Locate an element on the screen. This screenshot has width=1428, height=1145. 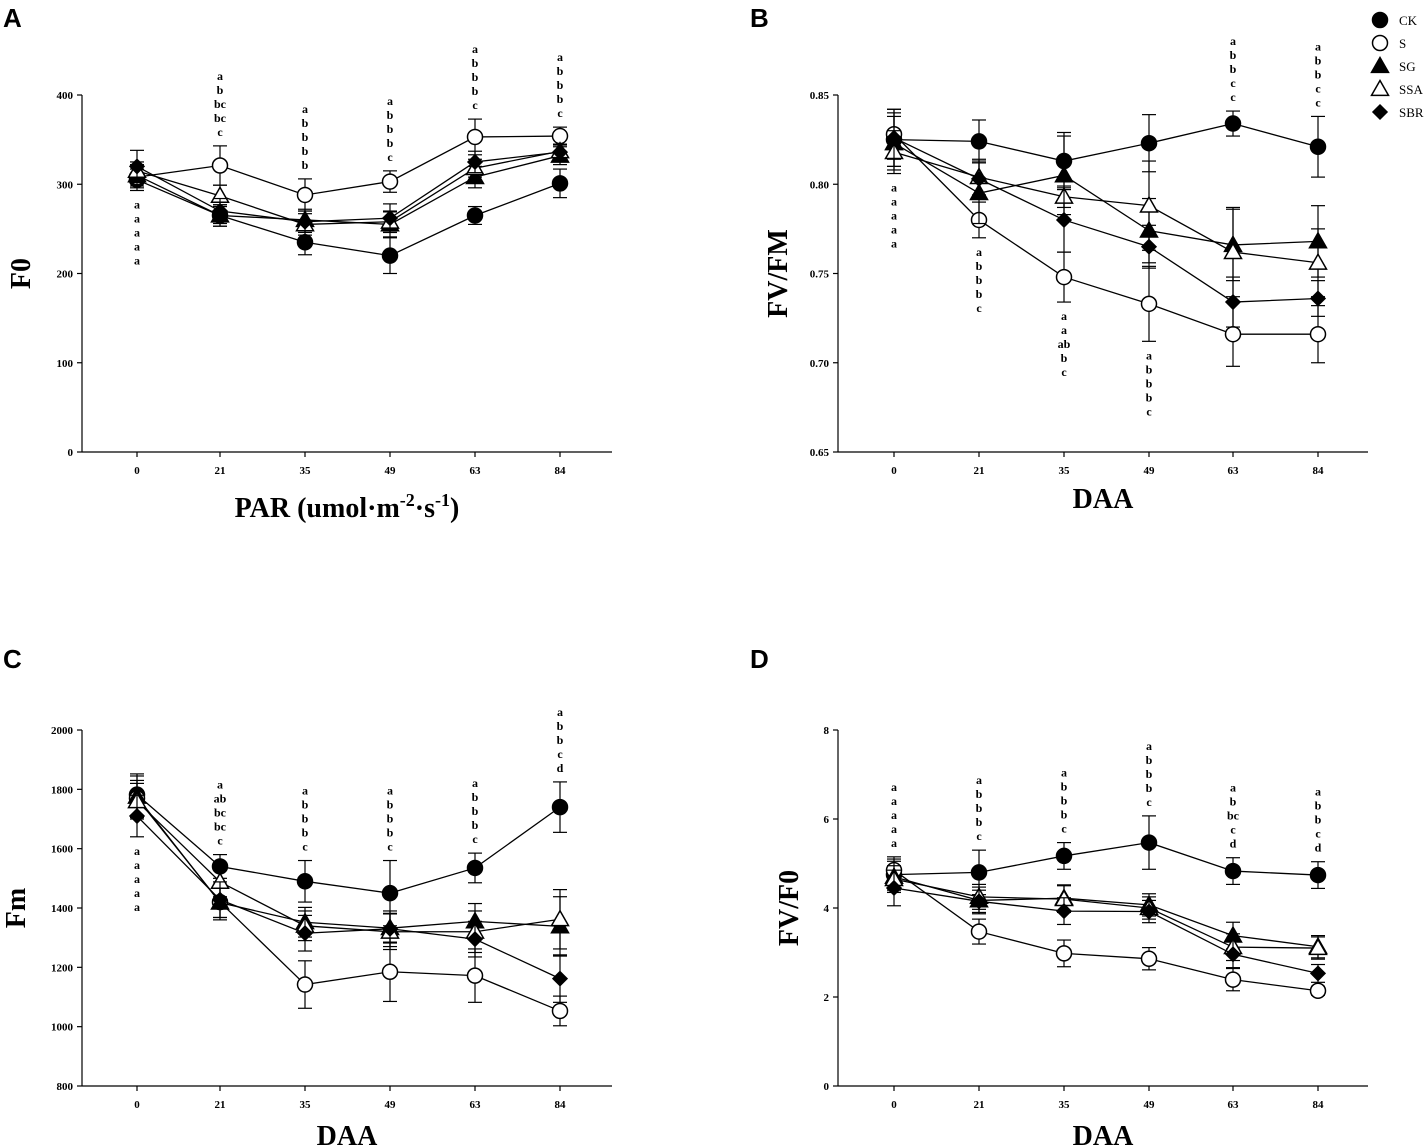
y-tick-label: 300 is located at coordinates (65, 185).